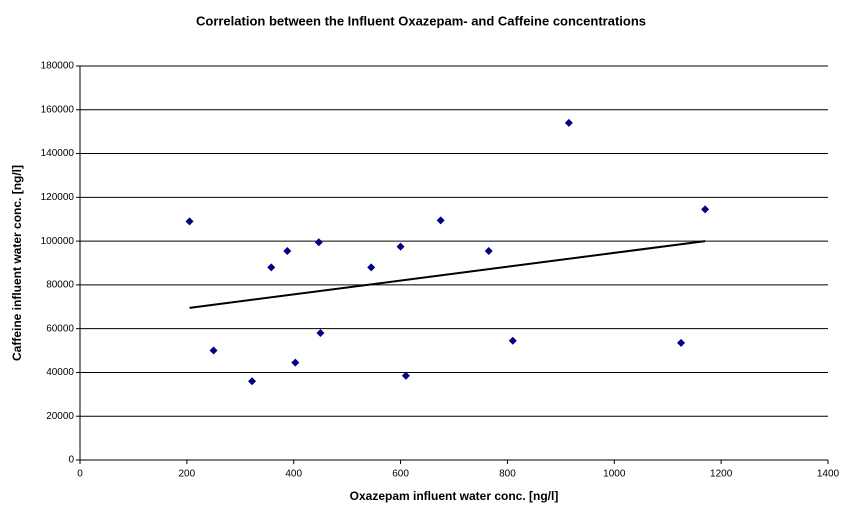 The width and height of the screenshot is (842, 511). I want to click on y-tick-label: 100000, so click(58, 241).